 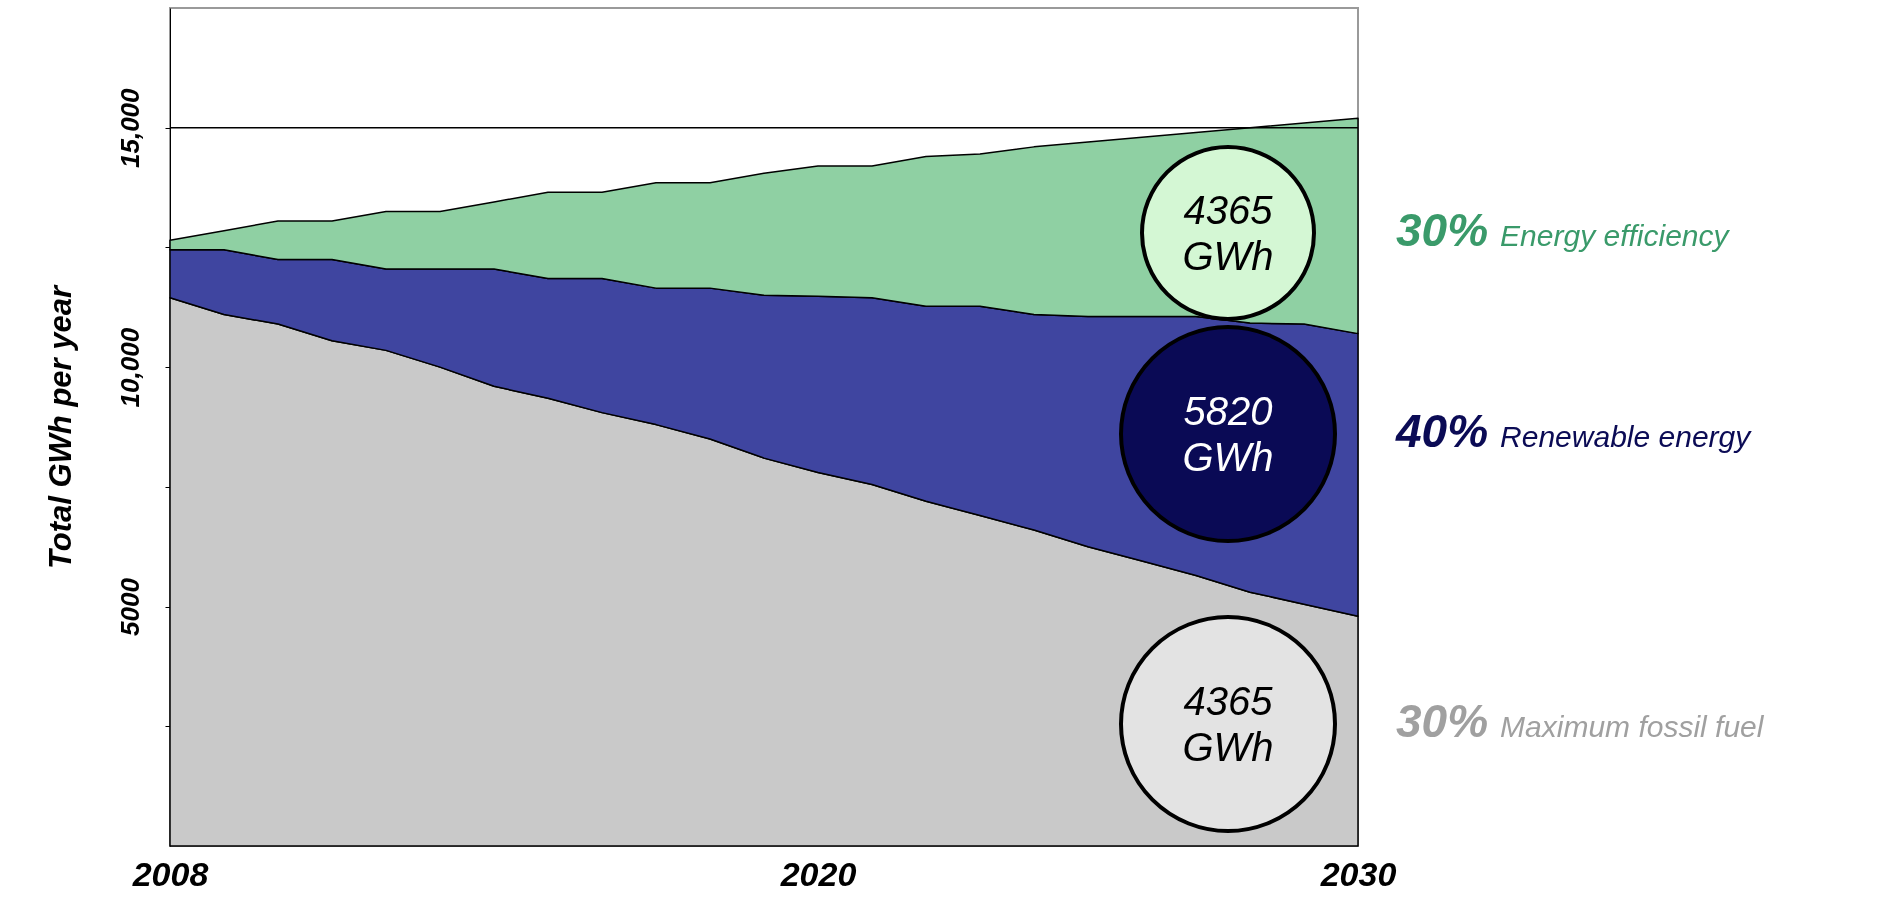 What do you see at coordinates (1625, 436) in the screenshot?
I see `text: Renewable energy` at bounding box center [1625, 436].